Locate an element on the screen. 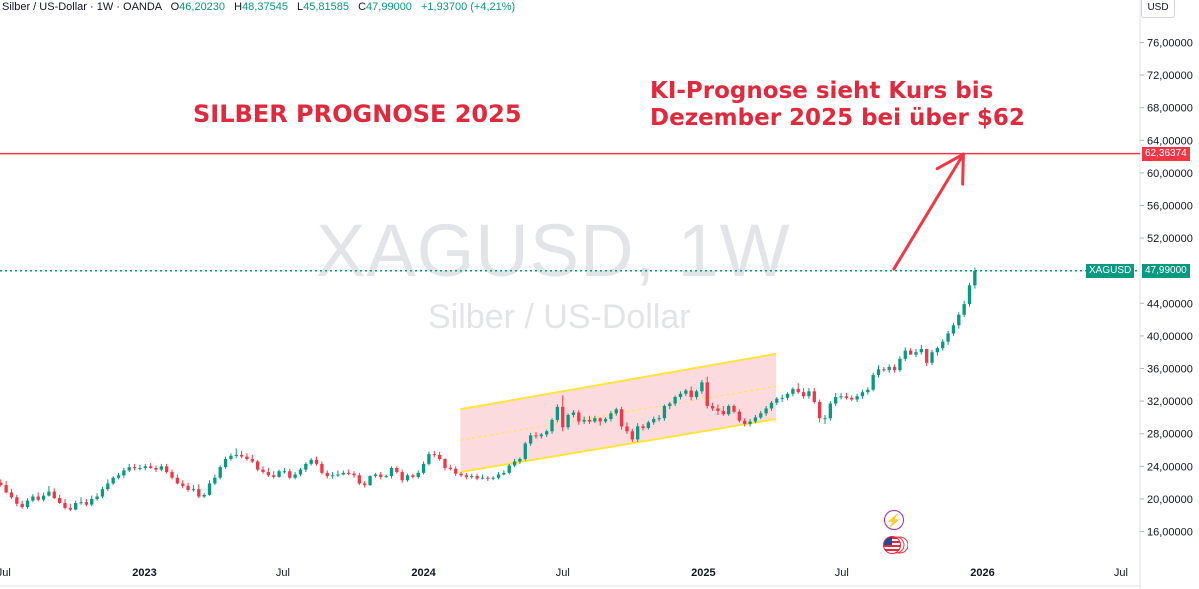 This screenshot has width=1199, height=589. us-flag-icon is located at coordinates (894, 545).